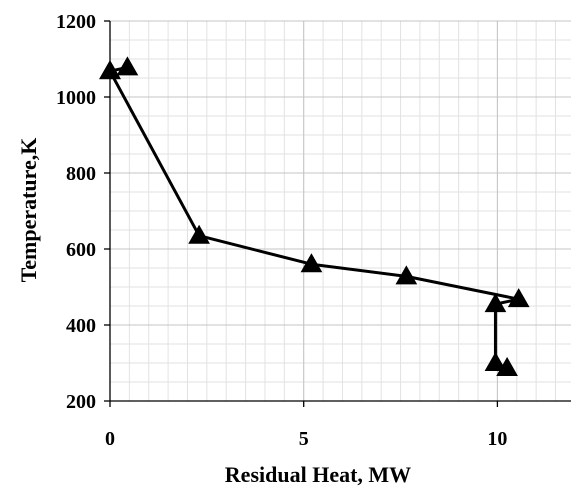 The width and height of the screenshot is (573, 491). What do you see at coordinates (81, 250) in the screenshot?
I see `y-tick-label: 600` at bounding box center [81, 250].